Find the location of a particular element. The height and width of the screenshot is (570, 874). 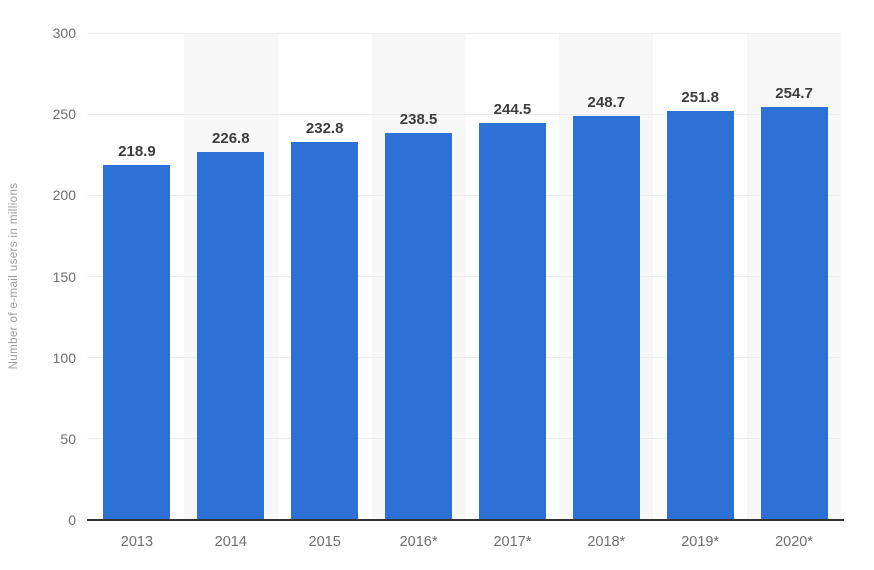

y-axis-tick-label: 100 is located at coordinates (64, 357).